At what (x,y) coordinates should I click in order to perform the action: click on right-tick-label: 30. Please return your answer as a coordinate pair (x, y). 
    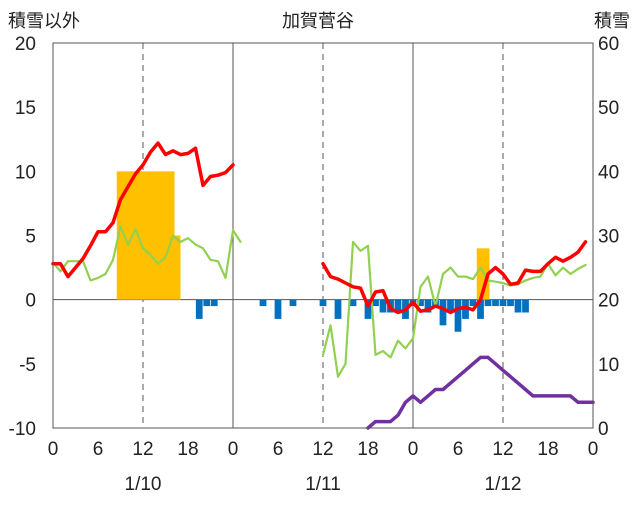
    Looking at the image, I should click on (608, 237).